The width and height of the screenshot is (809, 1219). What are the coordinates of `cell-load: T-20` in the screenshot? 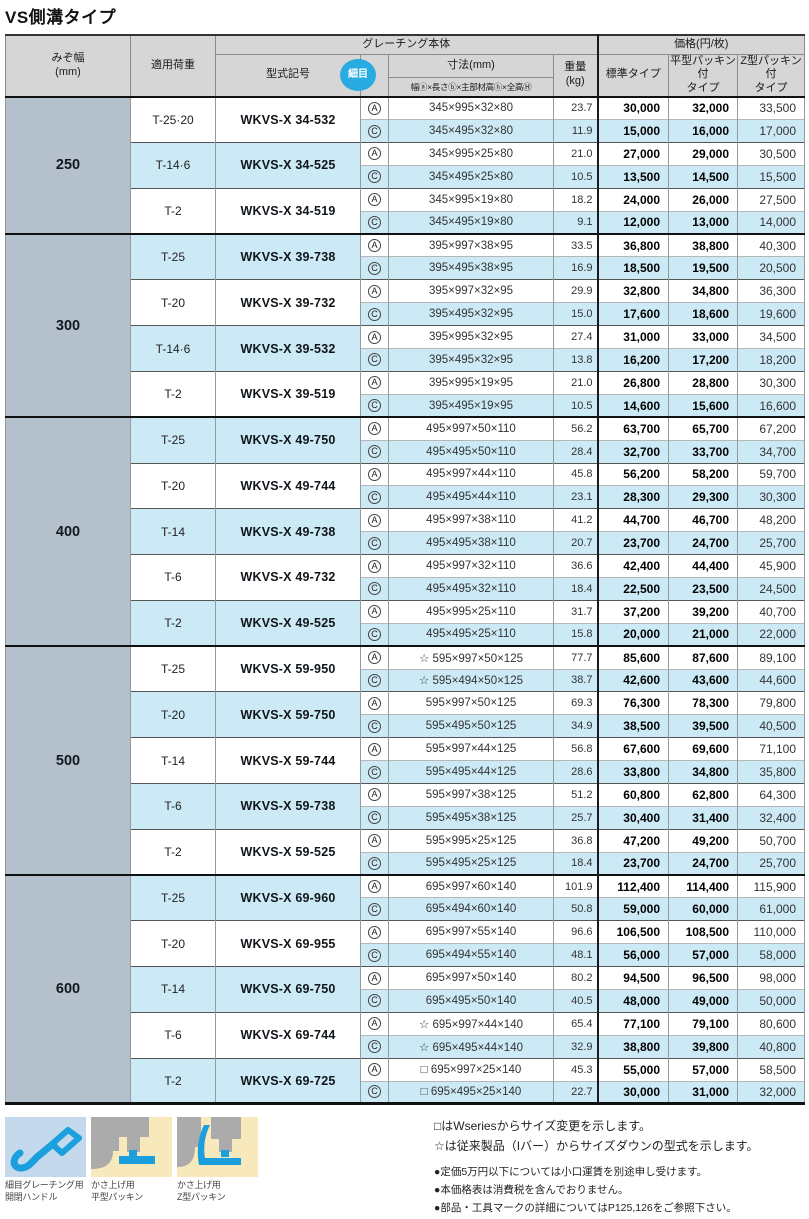 It's located at (173, 485).